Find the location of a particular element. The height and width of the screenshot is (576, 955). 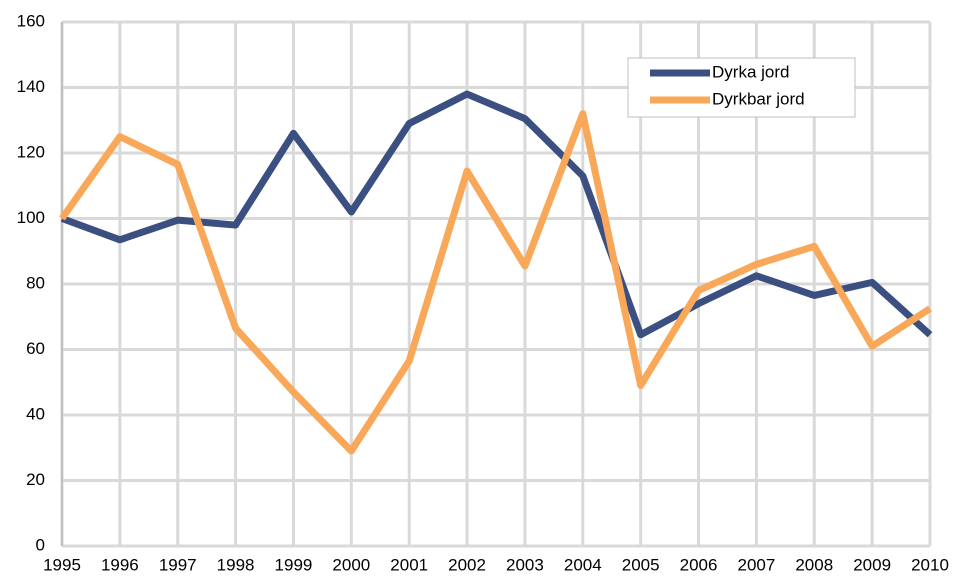

legend-label: Dyrkbar jord is located at coordinates (758, 98).